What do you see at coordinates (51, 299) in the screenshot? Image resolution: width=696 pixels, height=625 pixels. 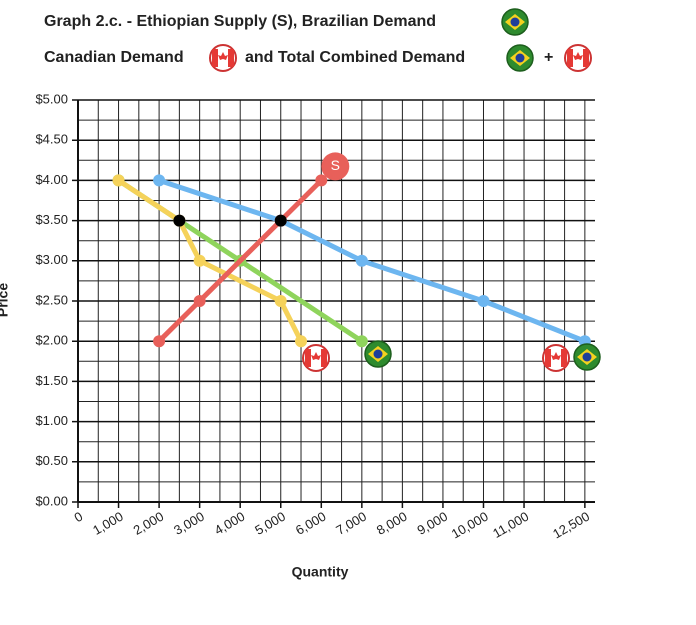 I see `y-tick-label: $2.50` at bounding box center [51, 299].